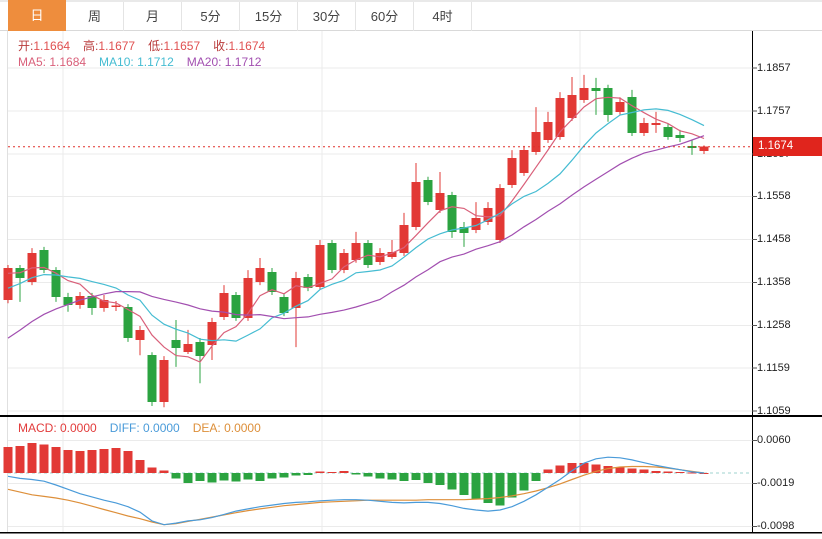 Image resolution: width=822 pixels, height=539 pixels. I want to click on ohlc-low: 低:1.1657, so click(174, 46).